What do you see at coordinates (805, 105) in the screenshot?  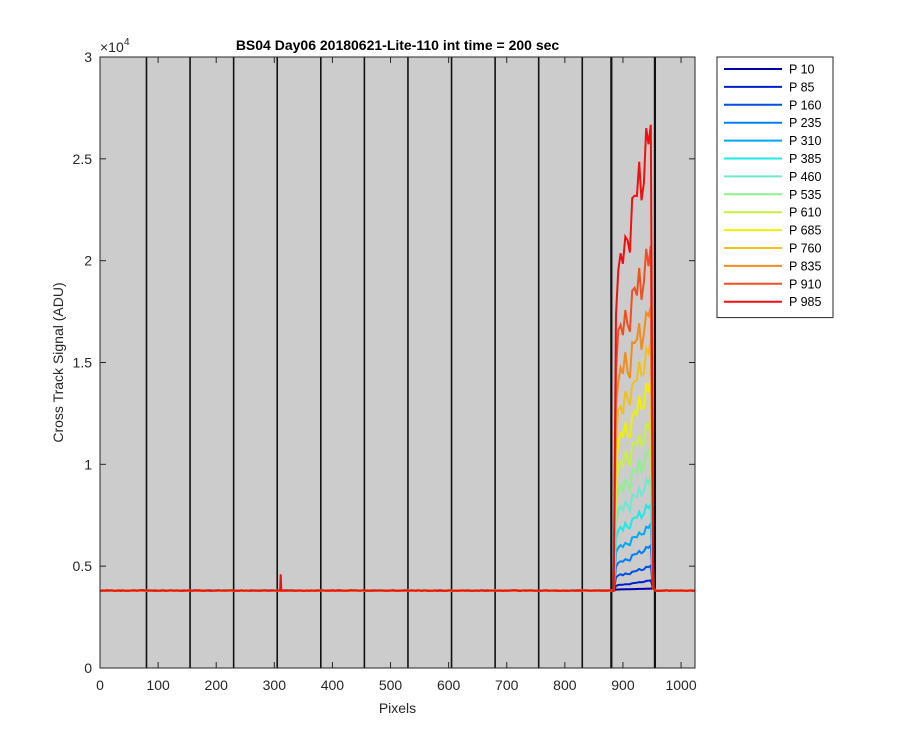 I see `legend-label: P 160` at bounding box center [805, 105].